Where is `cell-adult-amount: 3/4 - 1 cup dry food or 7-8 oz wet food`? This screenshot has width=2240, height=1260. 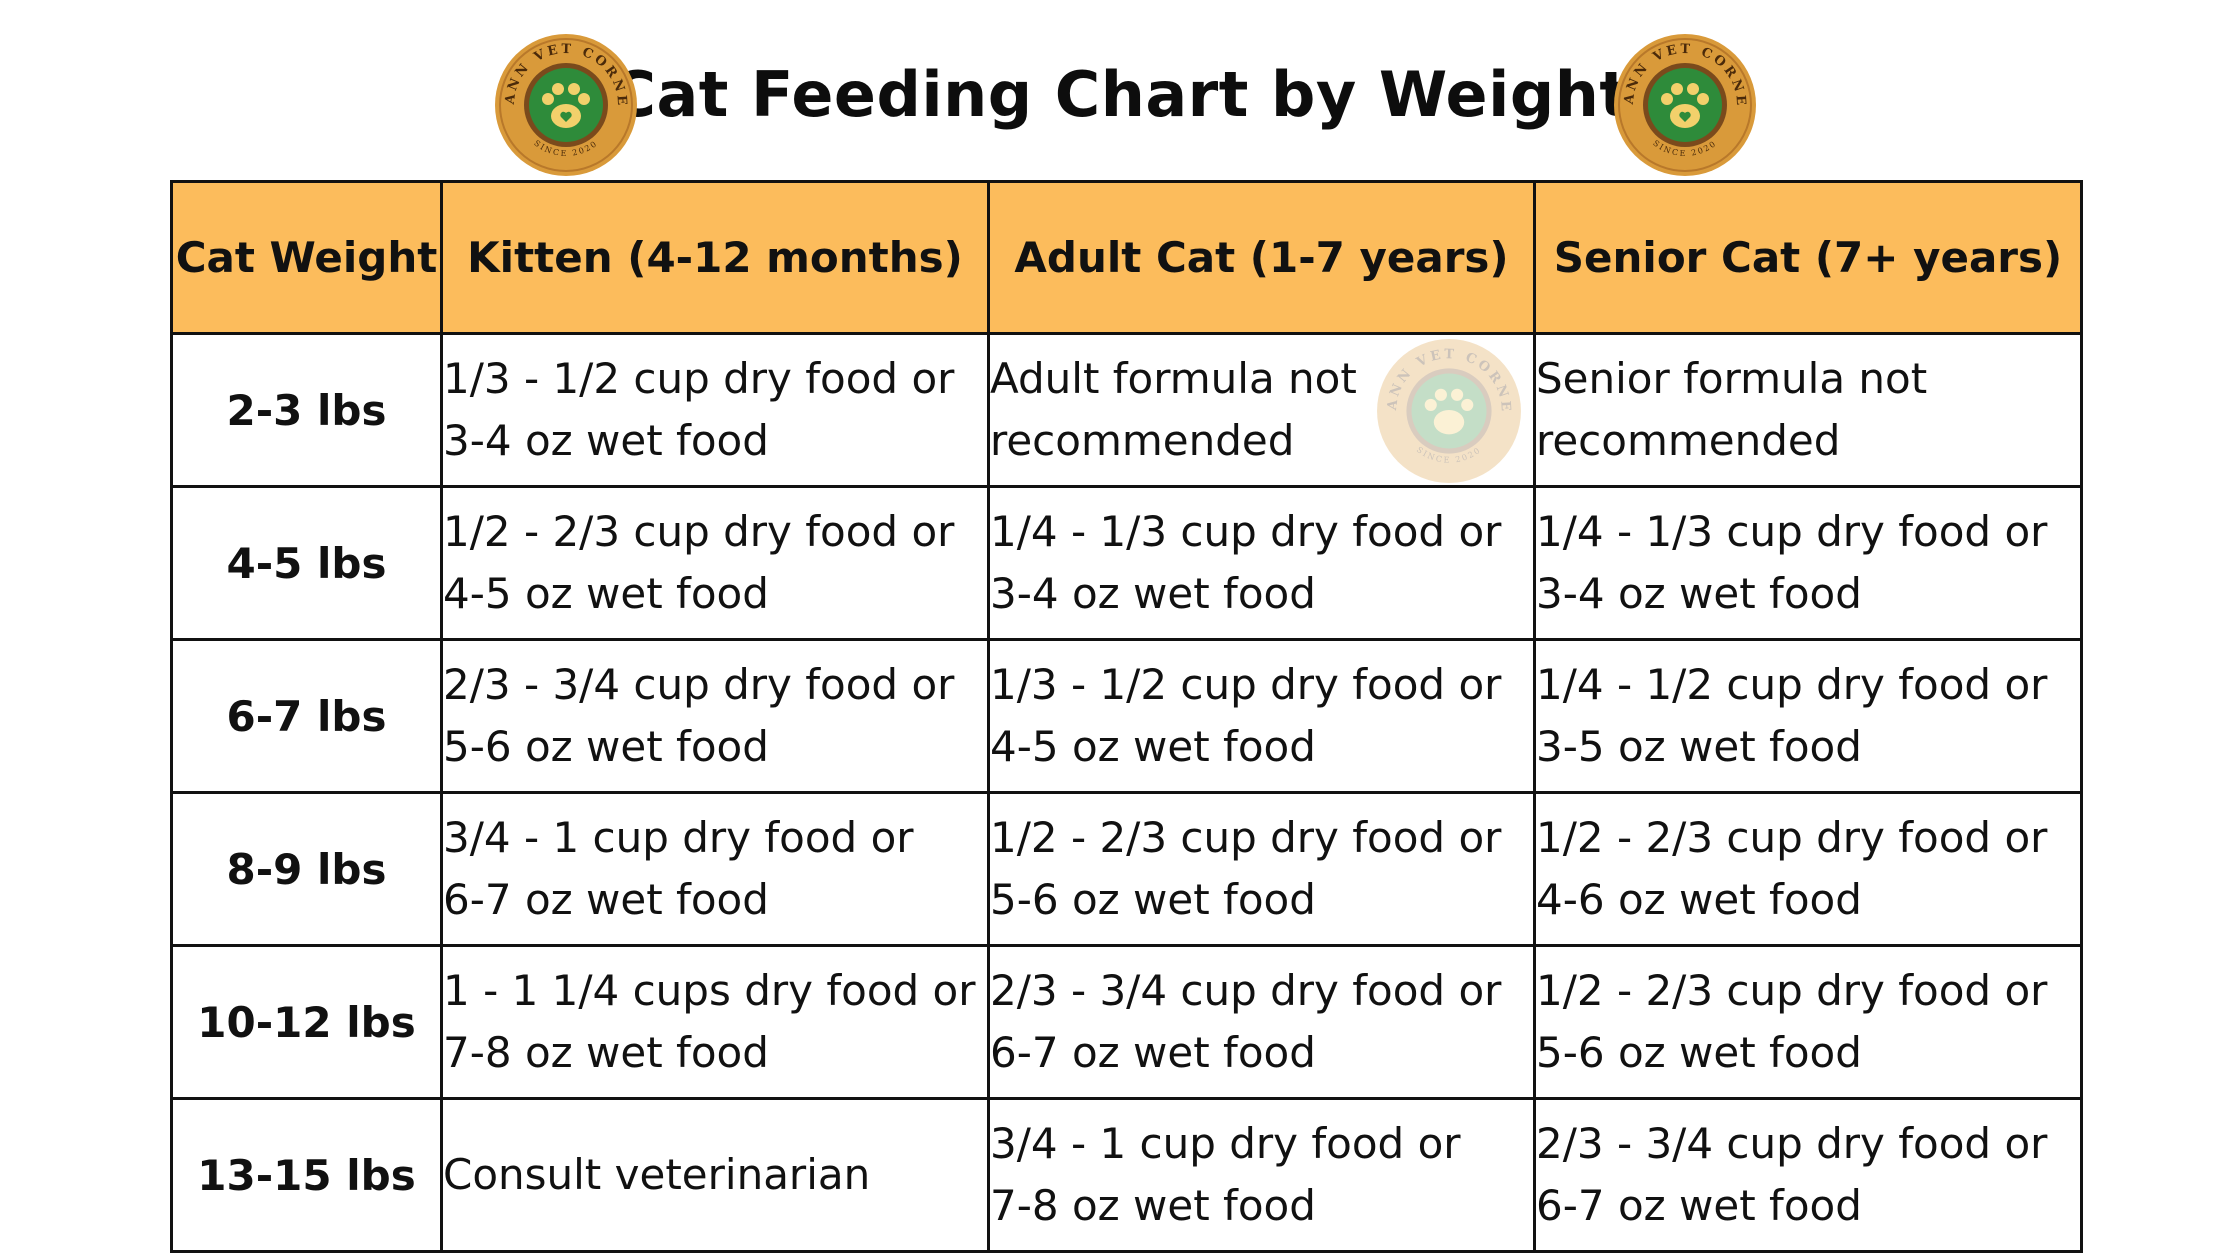 cell-adult-amount: 3/4 - 1 cup dry food or 7-8 oz wet food is located at coordinates (1261, 1175).